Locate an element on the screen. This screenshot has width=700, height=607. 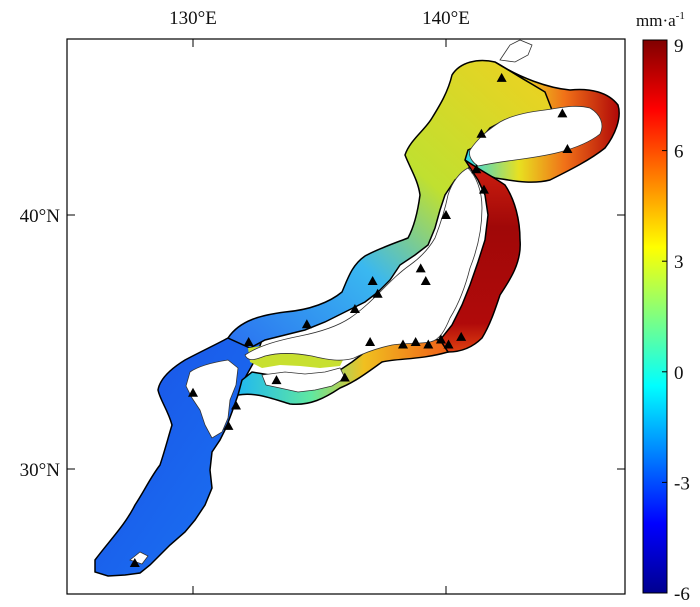
colorbar-unit: mm·a-1 is located at coordinates (660, 20).